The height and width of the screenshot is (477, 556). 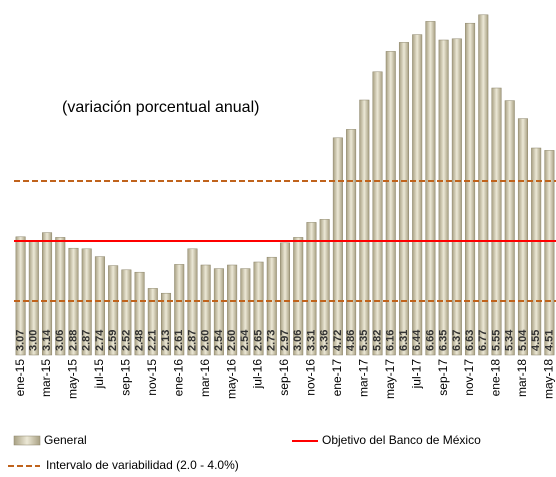 What do you see at coordinates (496, 340) in the screenshot?
I see `value-label: 5.55` at bounding box center [496, 340].